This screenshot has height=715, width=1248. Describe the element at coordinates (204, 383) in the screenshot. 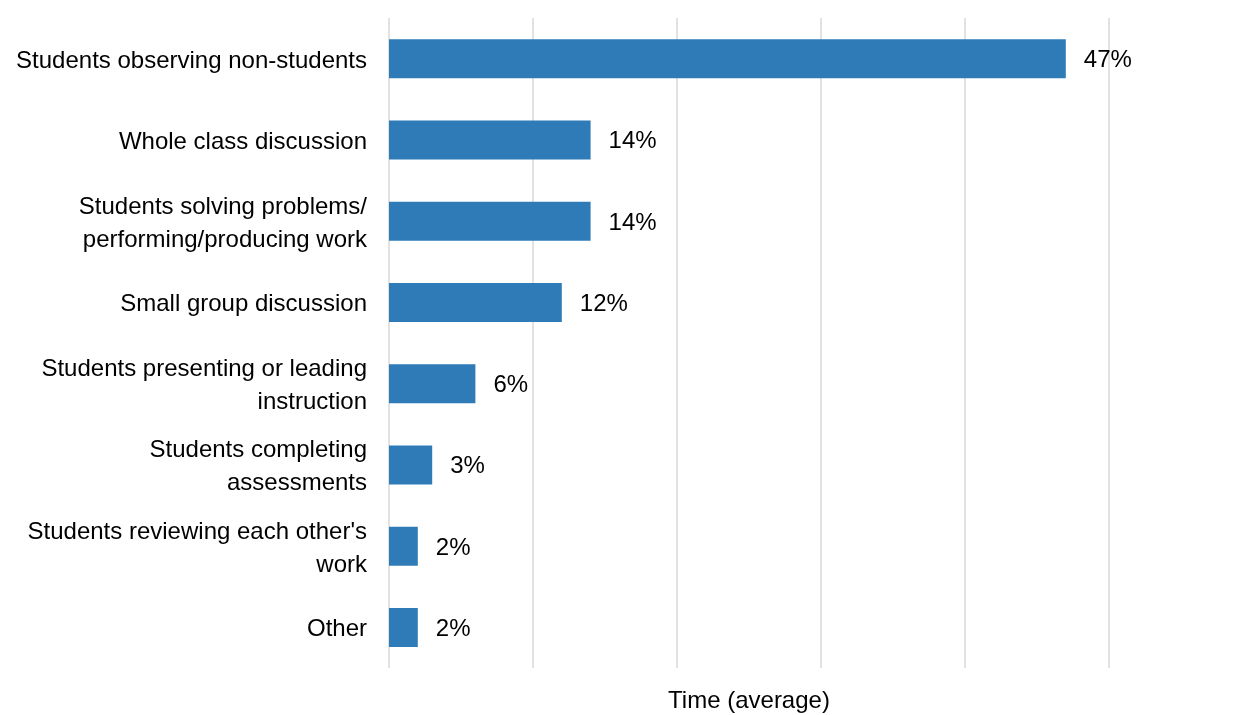

I see `y-tick-label: Students presenting or leading instruction` at that location.